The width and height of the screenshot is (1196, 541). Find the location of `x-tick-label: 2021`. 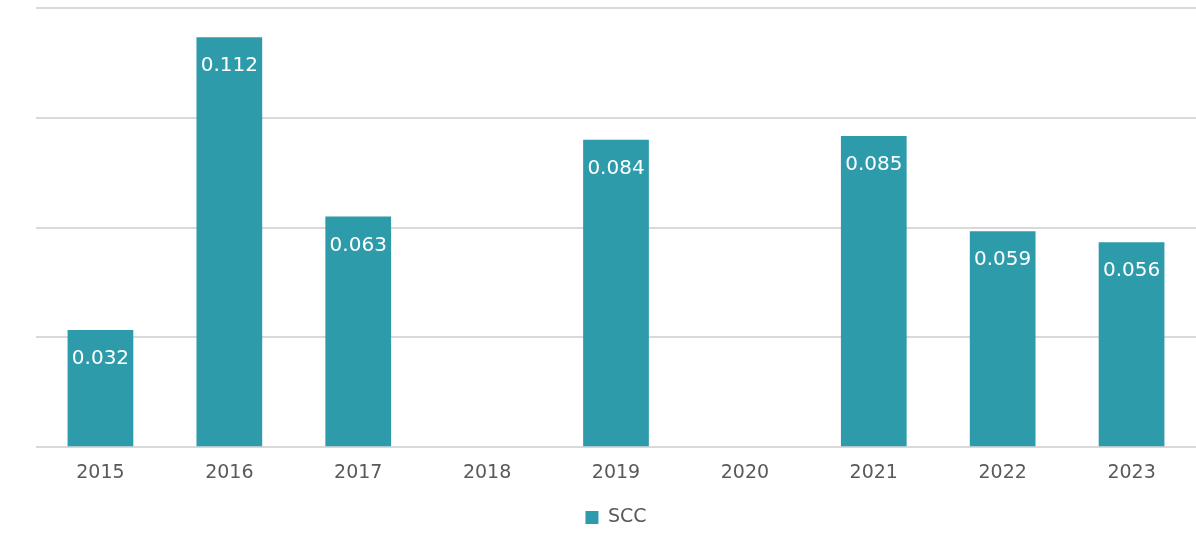

x-tick-label: 2021 is located at coordinates (873, 470).